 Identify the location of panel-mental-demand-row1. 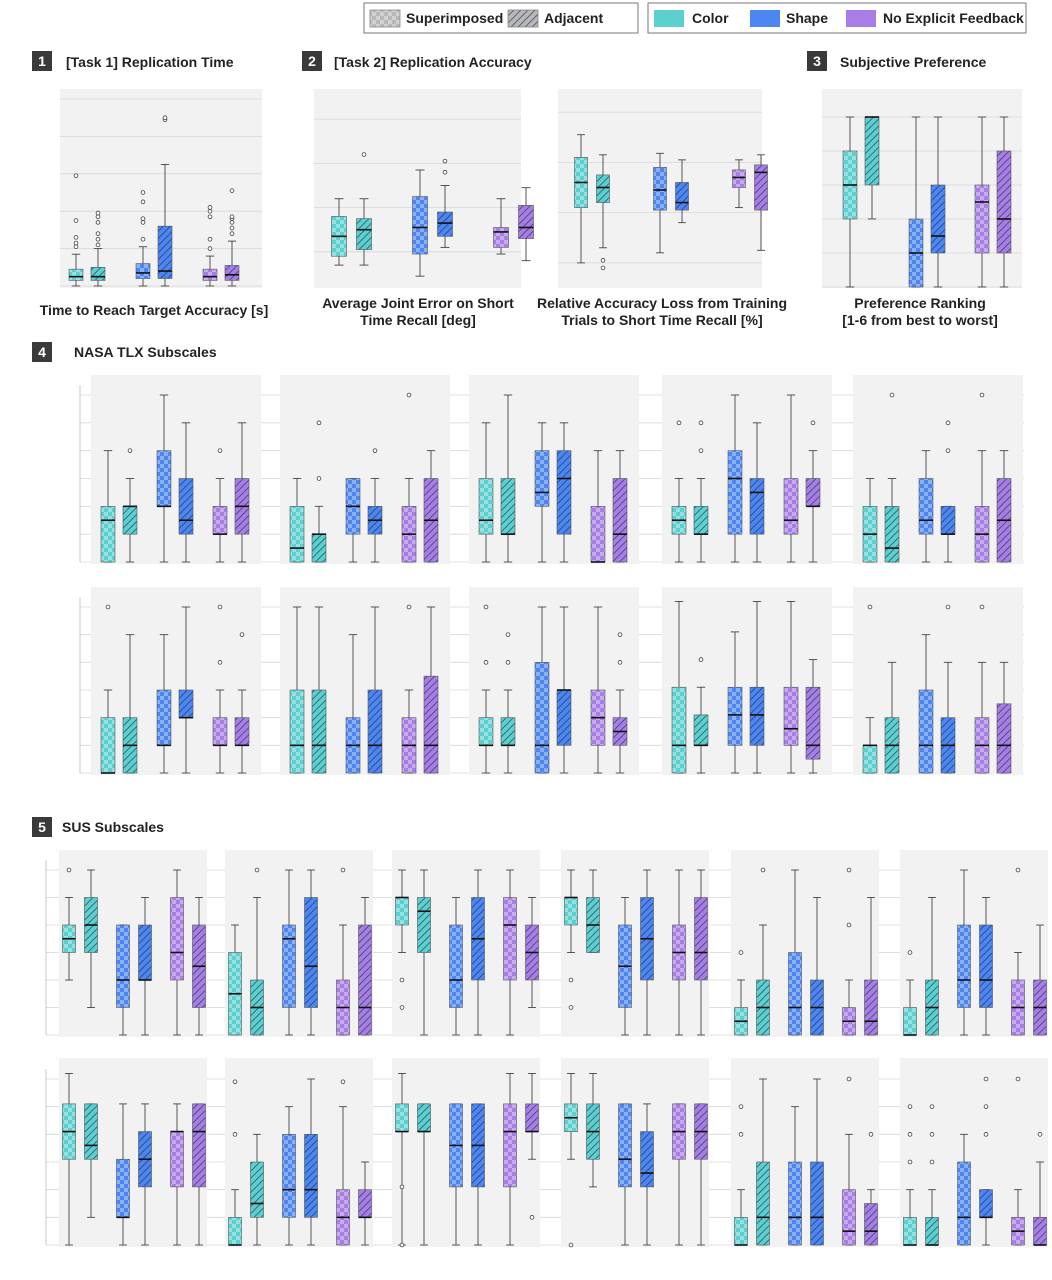
(176, 469).